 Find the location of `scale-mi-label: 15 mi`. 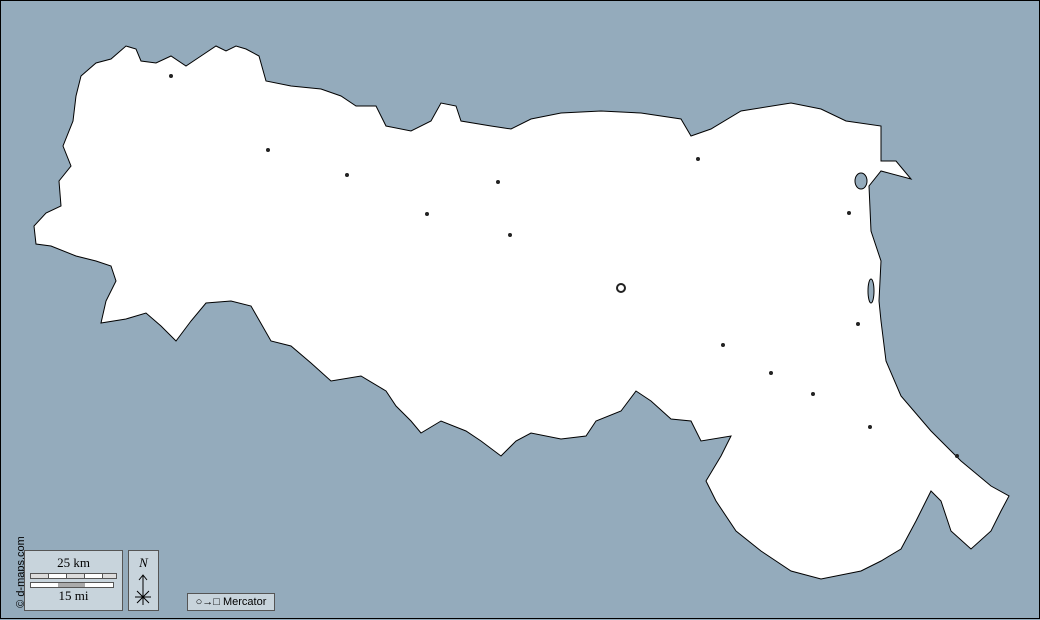

scale-mi-label: 15 mi is located at coordinates (73, 595).